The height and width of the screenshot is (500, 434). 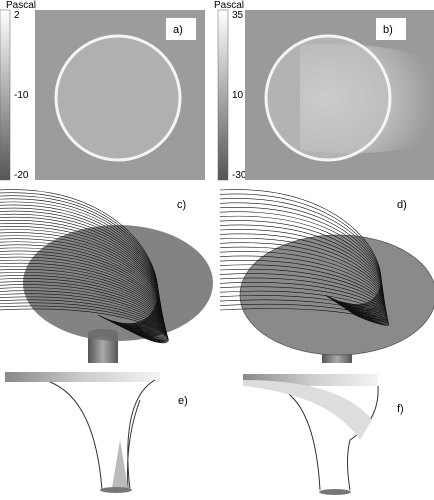 I want to click on panel-label: d), so click(x=402, y=205).